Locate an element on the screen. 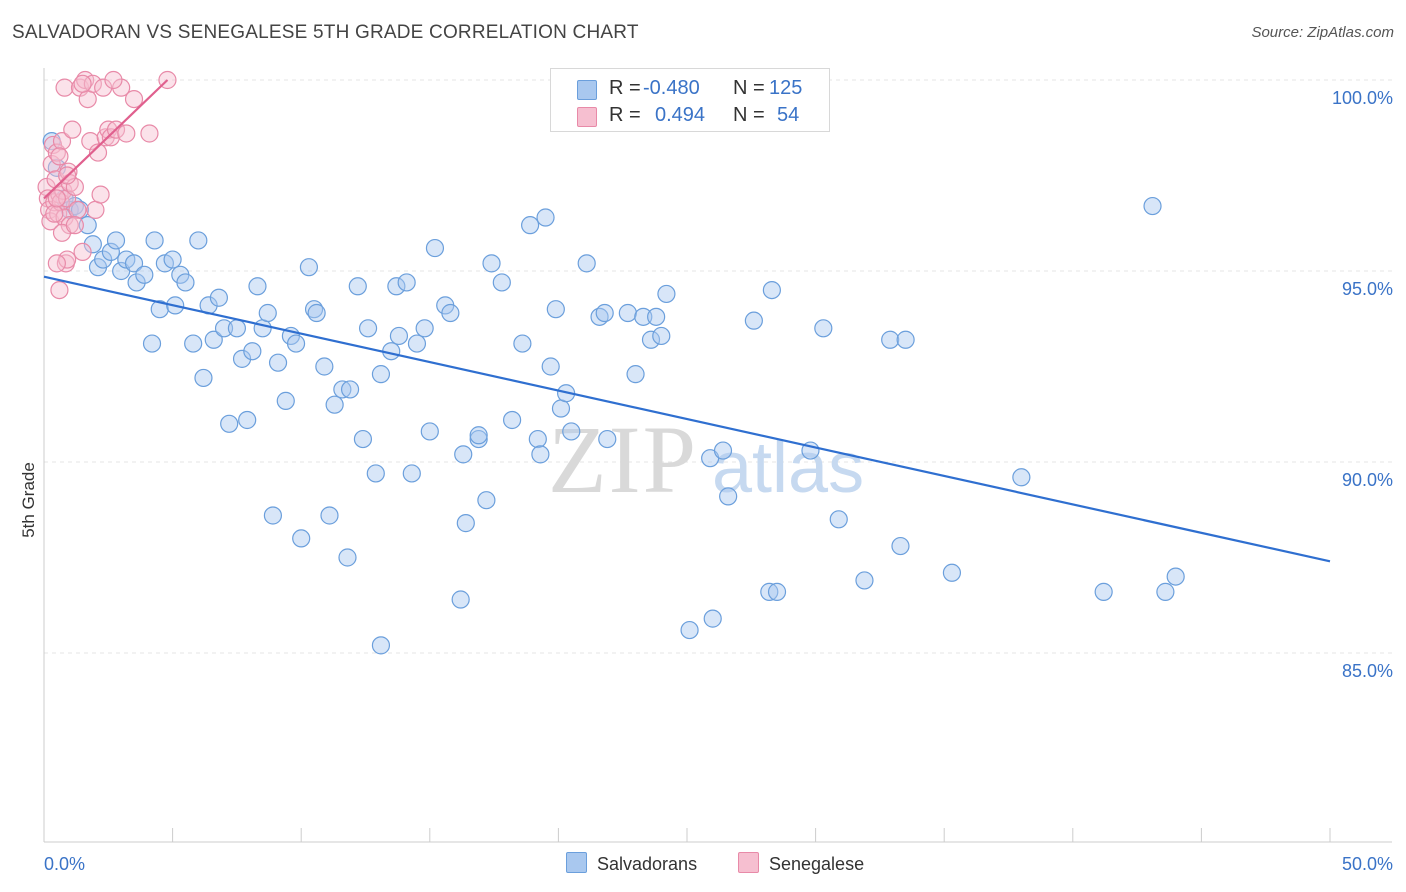  stats-legend: R = -0.480 N = 125 R = 0.494 N = 54 is located at coordinates (690, 100).